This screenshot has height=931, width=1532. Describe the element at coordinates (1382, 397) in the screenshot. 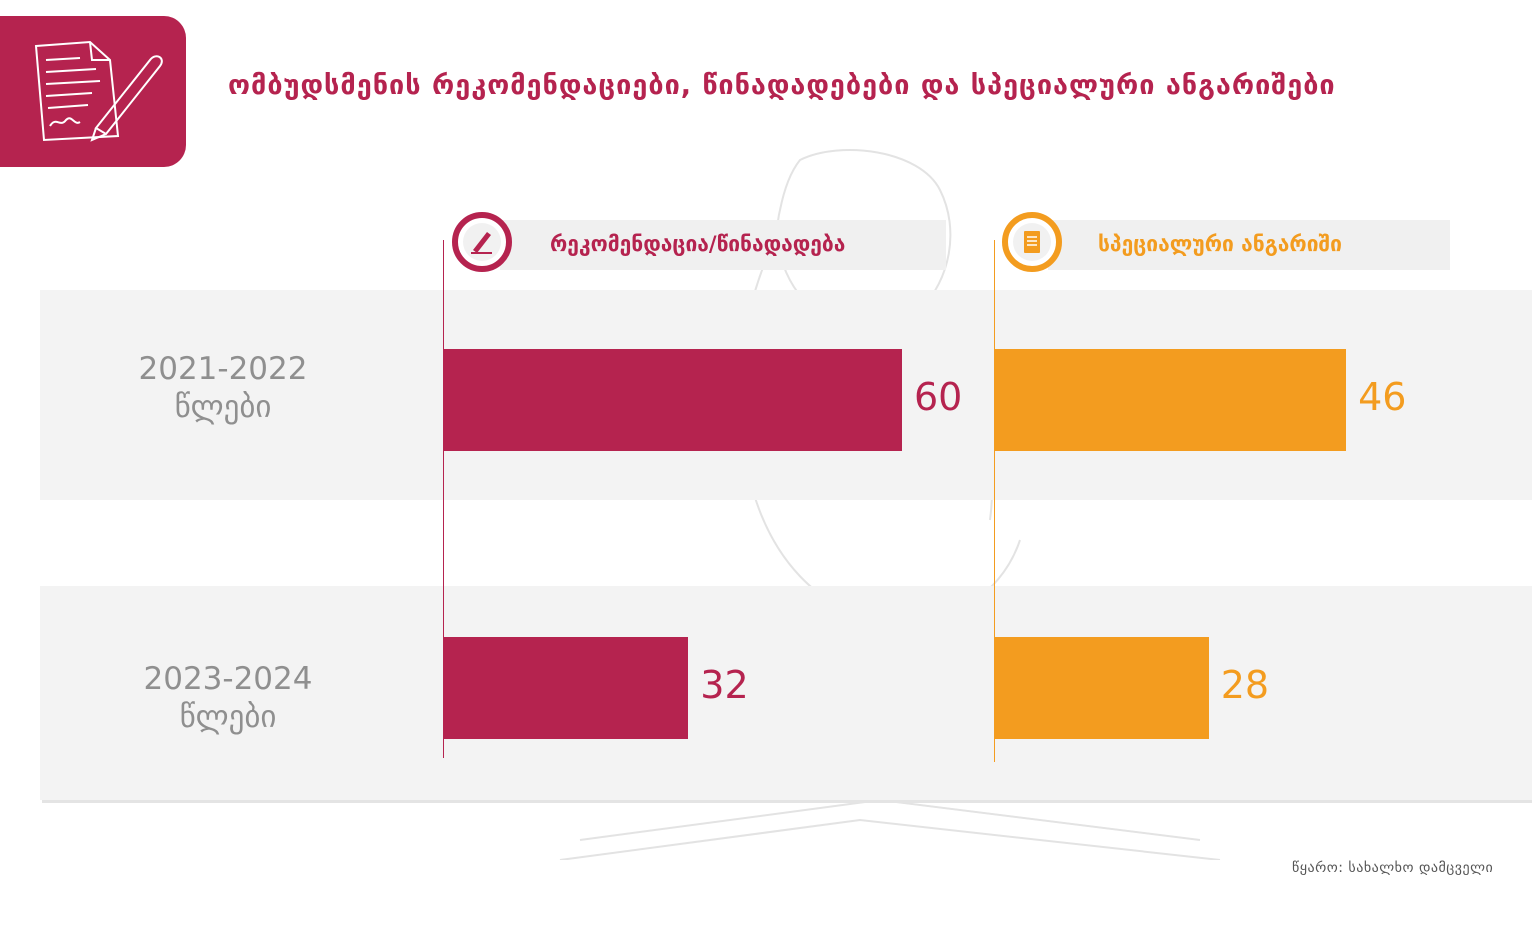

I see `value-label-special-2021-2022: 46` at that location.